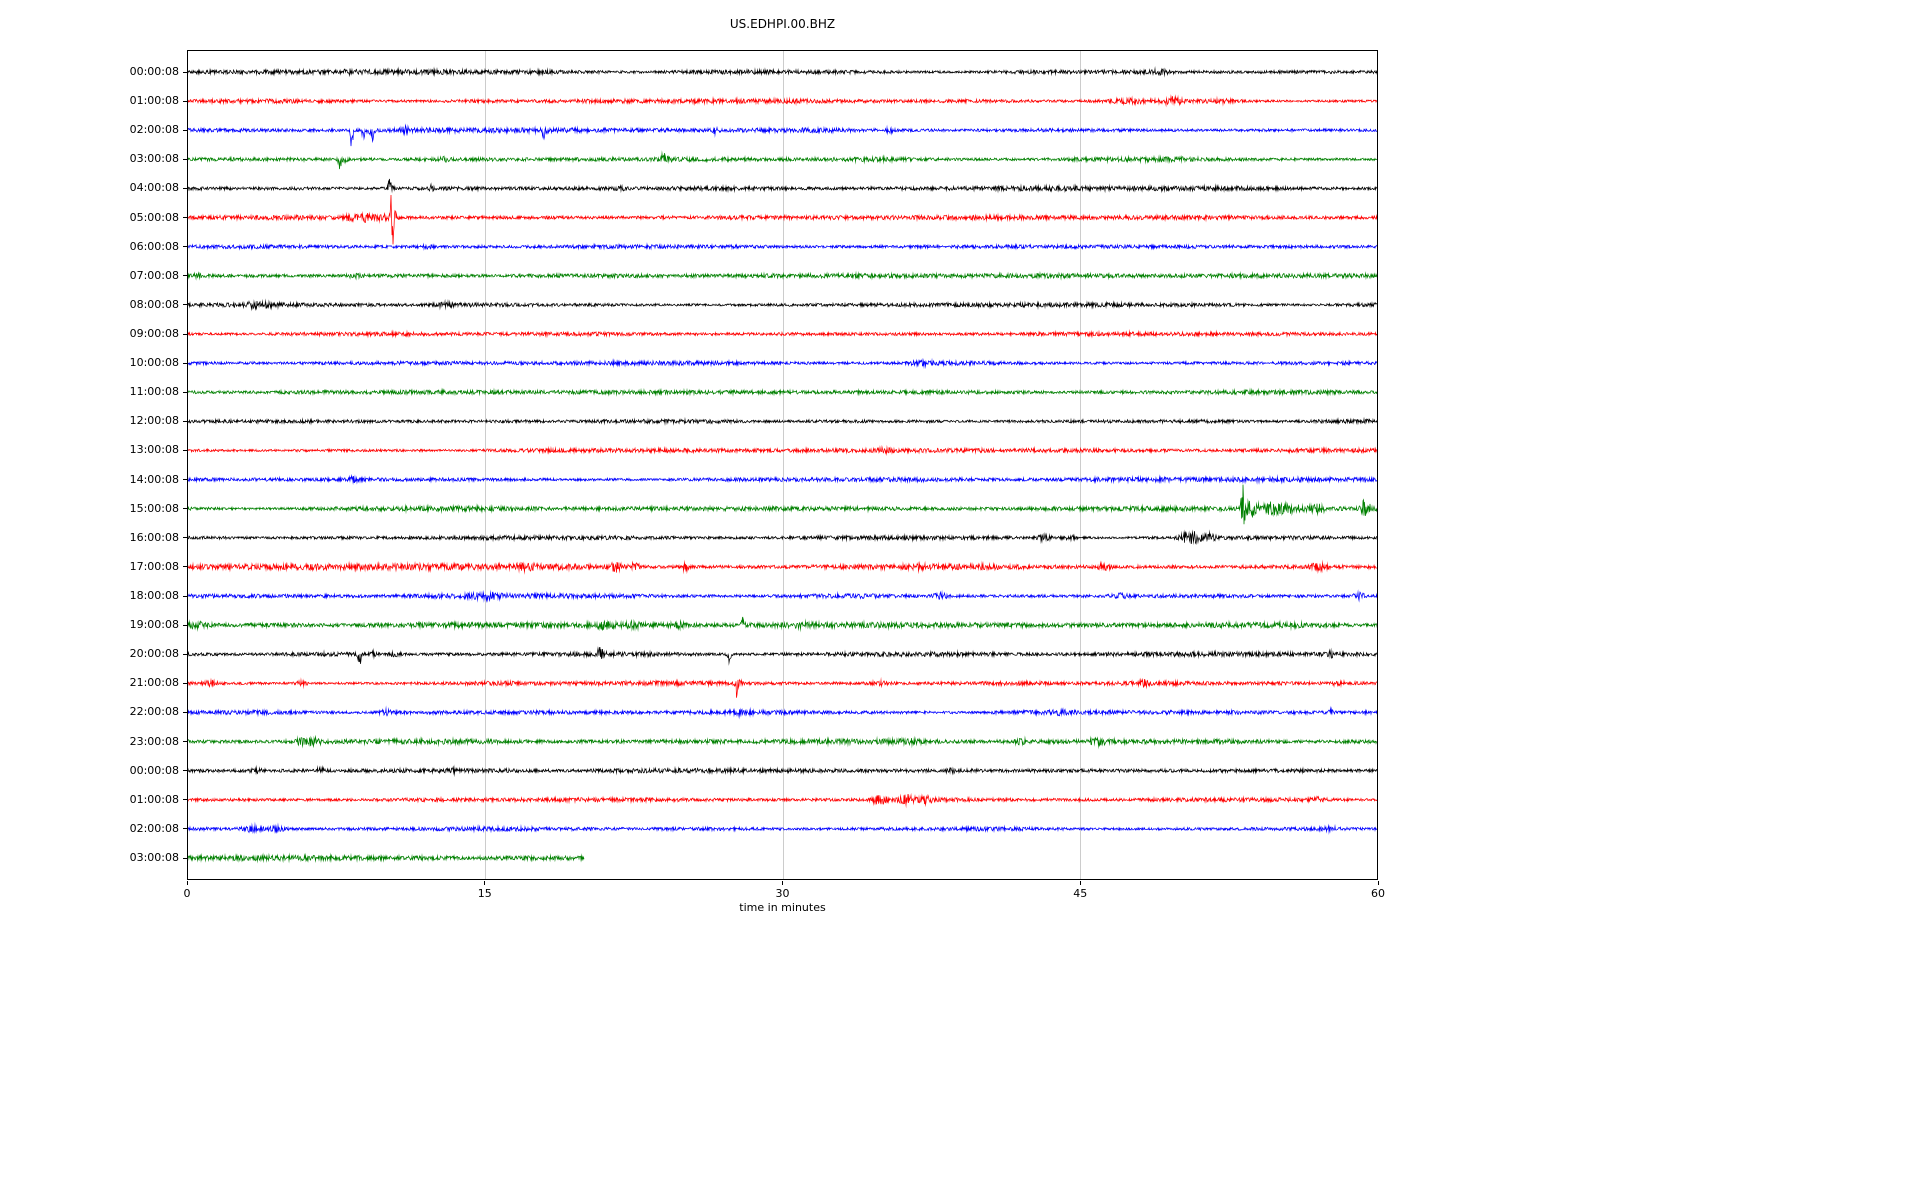  Describe the element at coordinates (154, 625) in the screenshot. I see `y-axis-label: 19:00:08` at that location.